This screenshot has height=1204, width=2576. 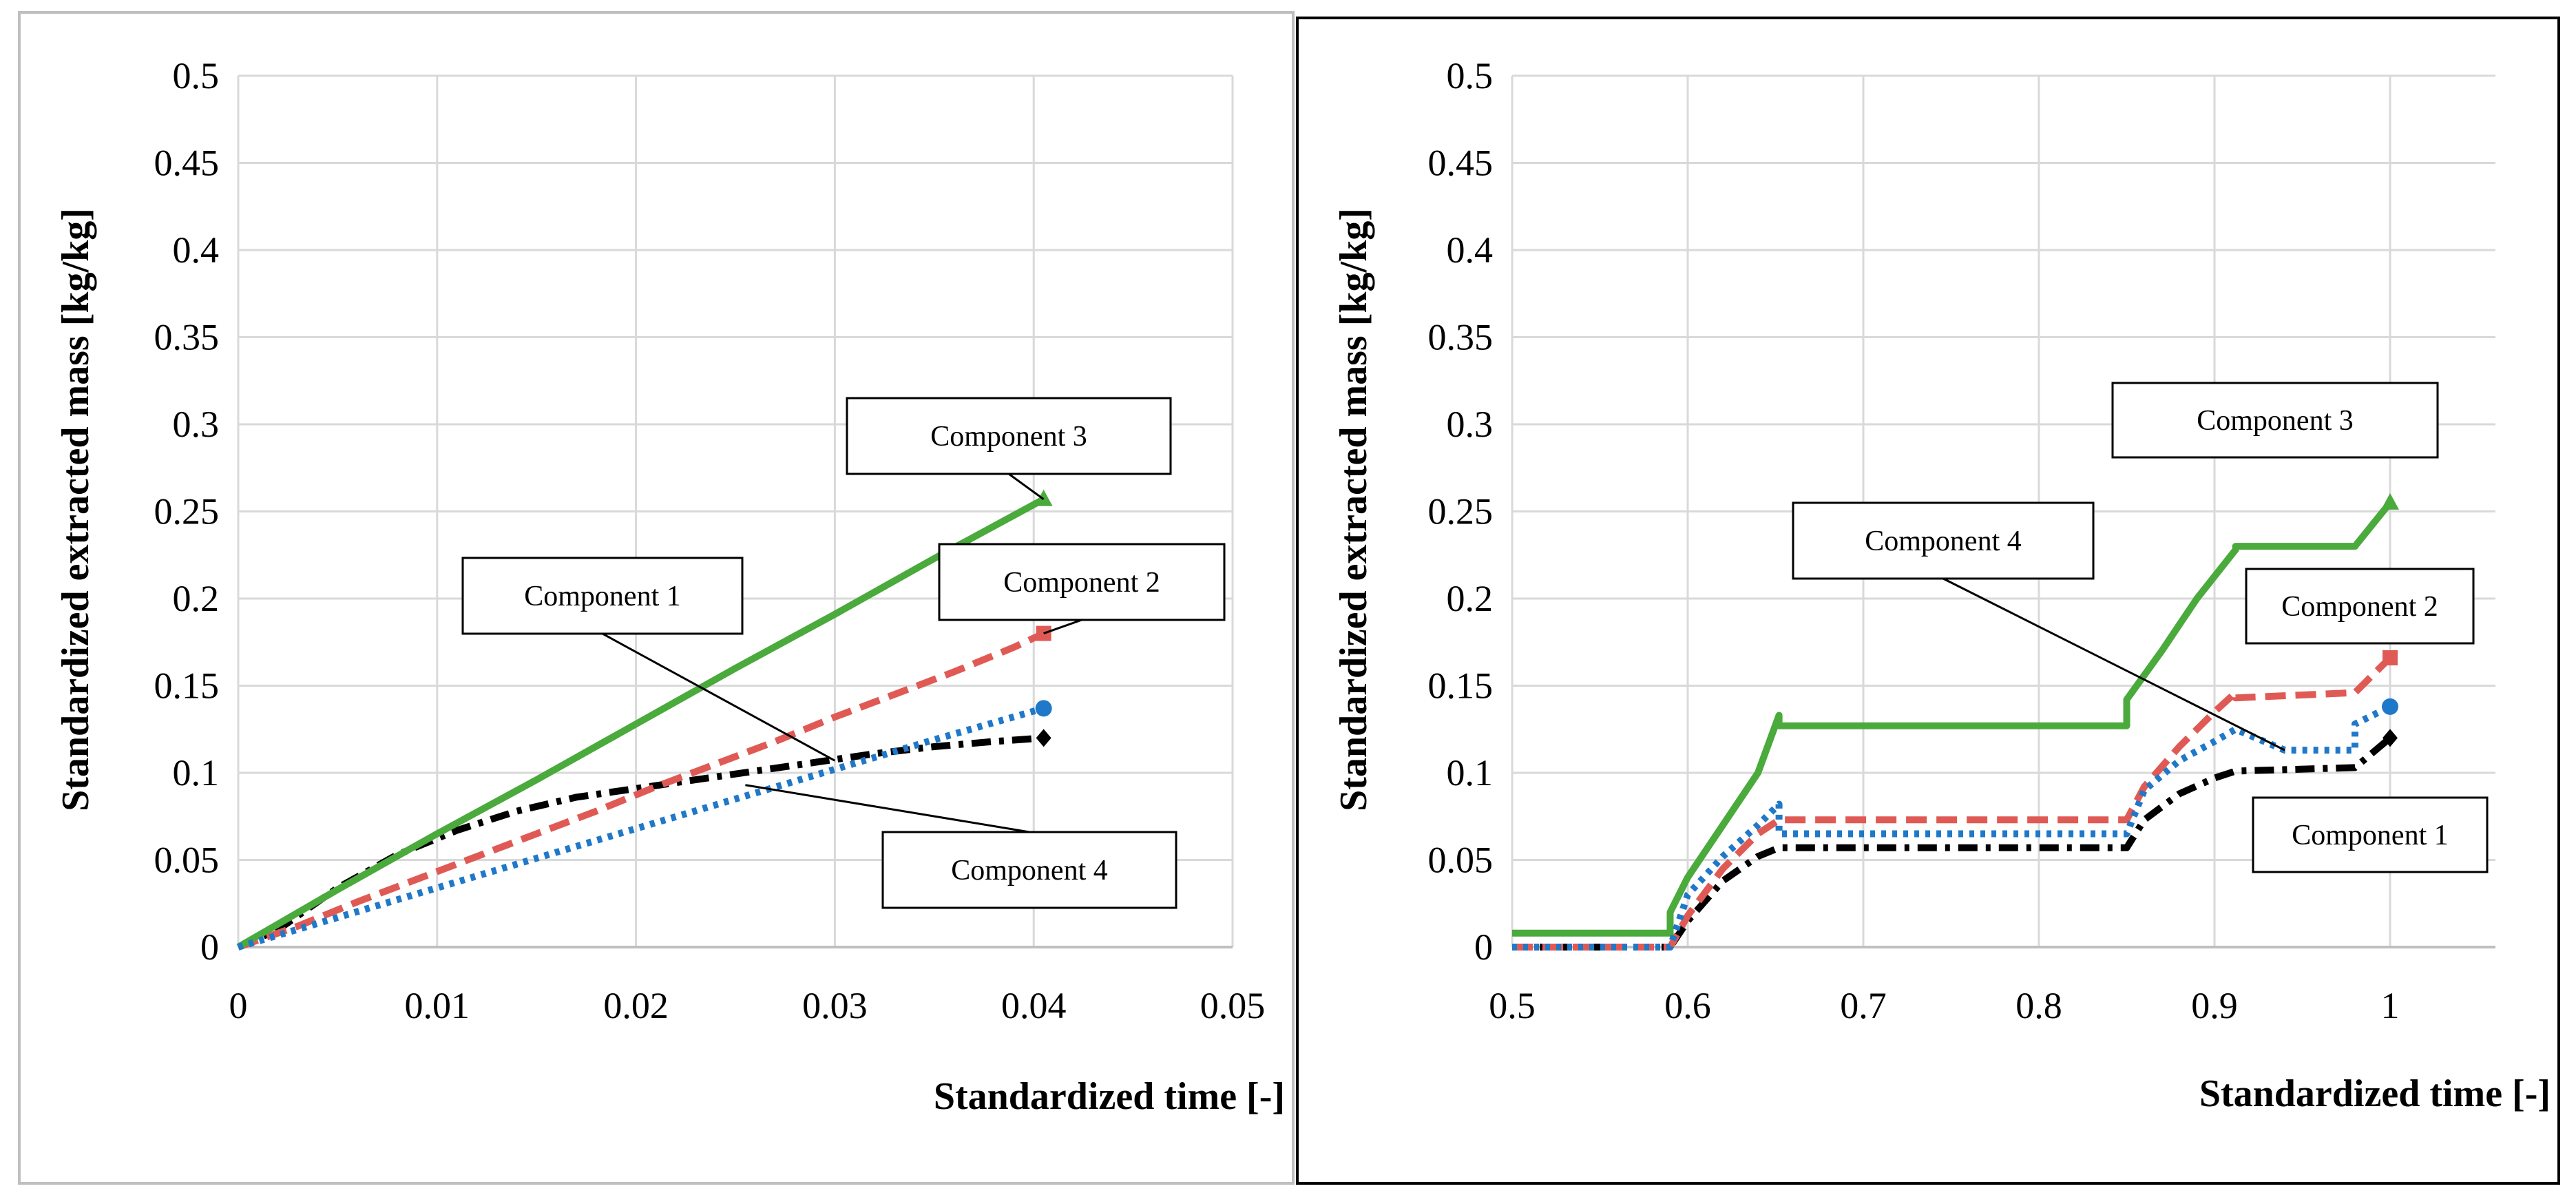 What do you see at coordinates (1233, 1006) in the screenshot?
I see `x-tick-label: 0.05` at bounding box center [1233, 1006].